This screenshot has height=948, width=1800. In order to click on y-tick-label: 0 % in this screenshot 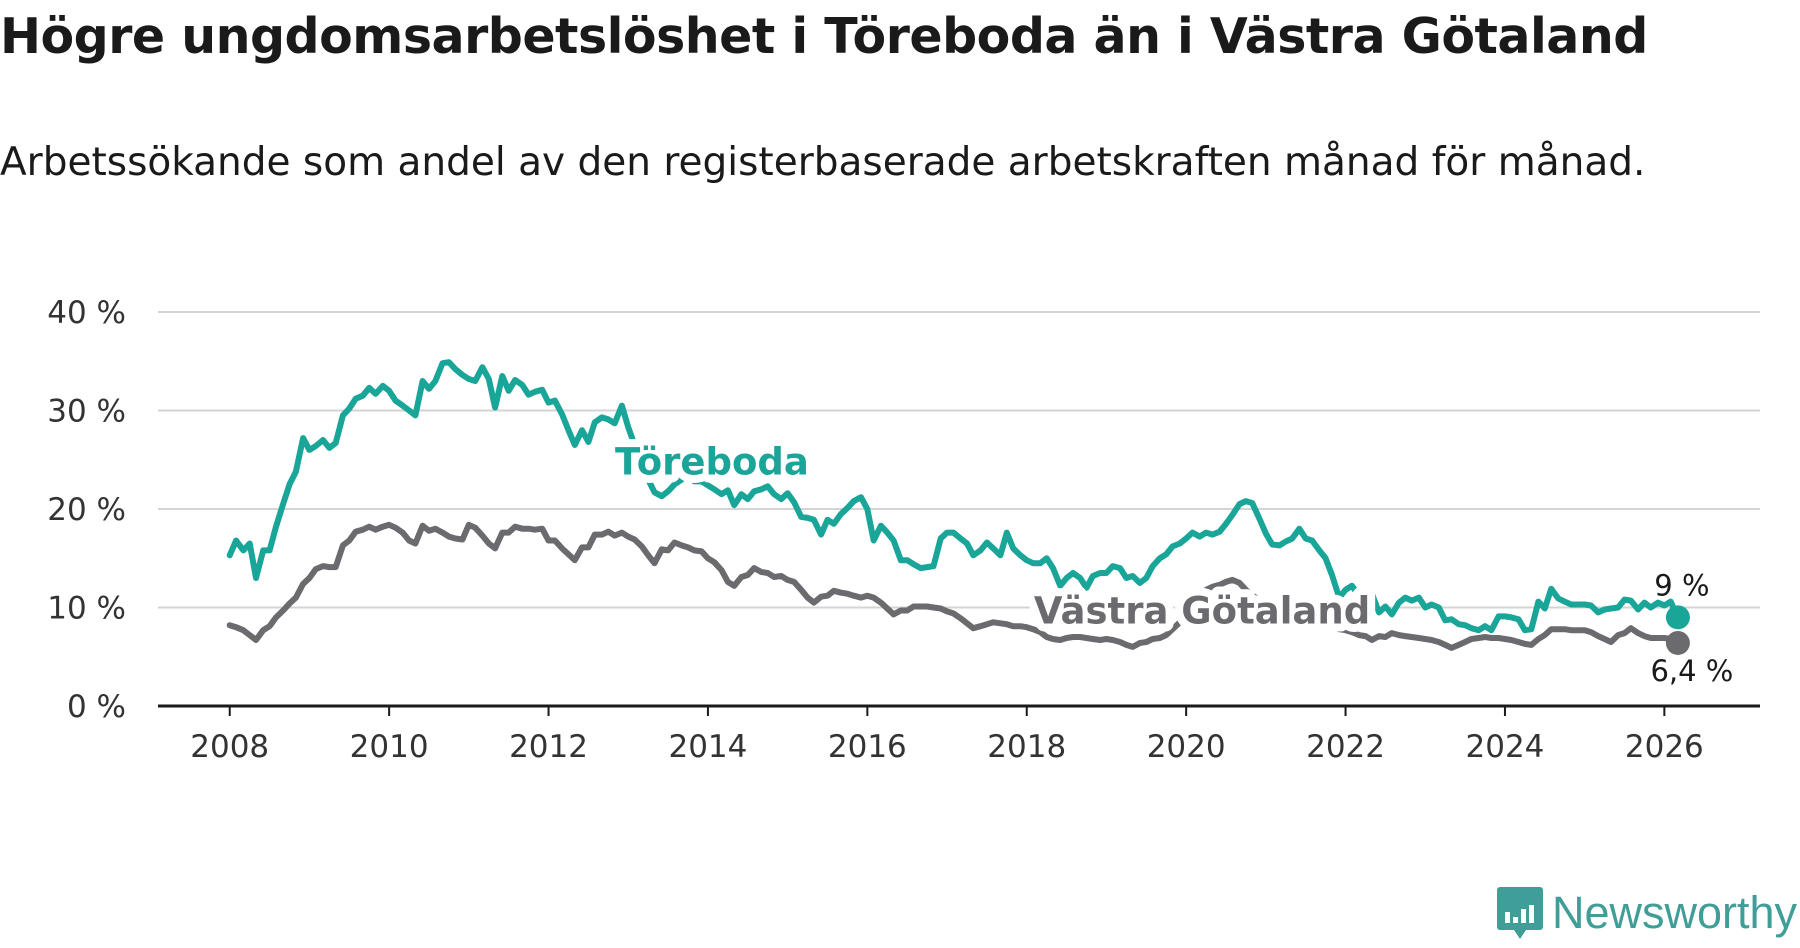, I will do `click(96, 707)`.